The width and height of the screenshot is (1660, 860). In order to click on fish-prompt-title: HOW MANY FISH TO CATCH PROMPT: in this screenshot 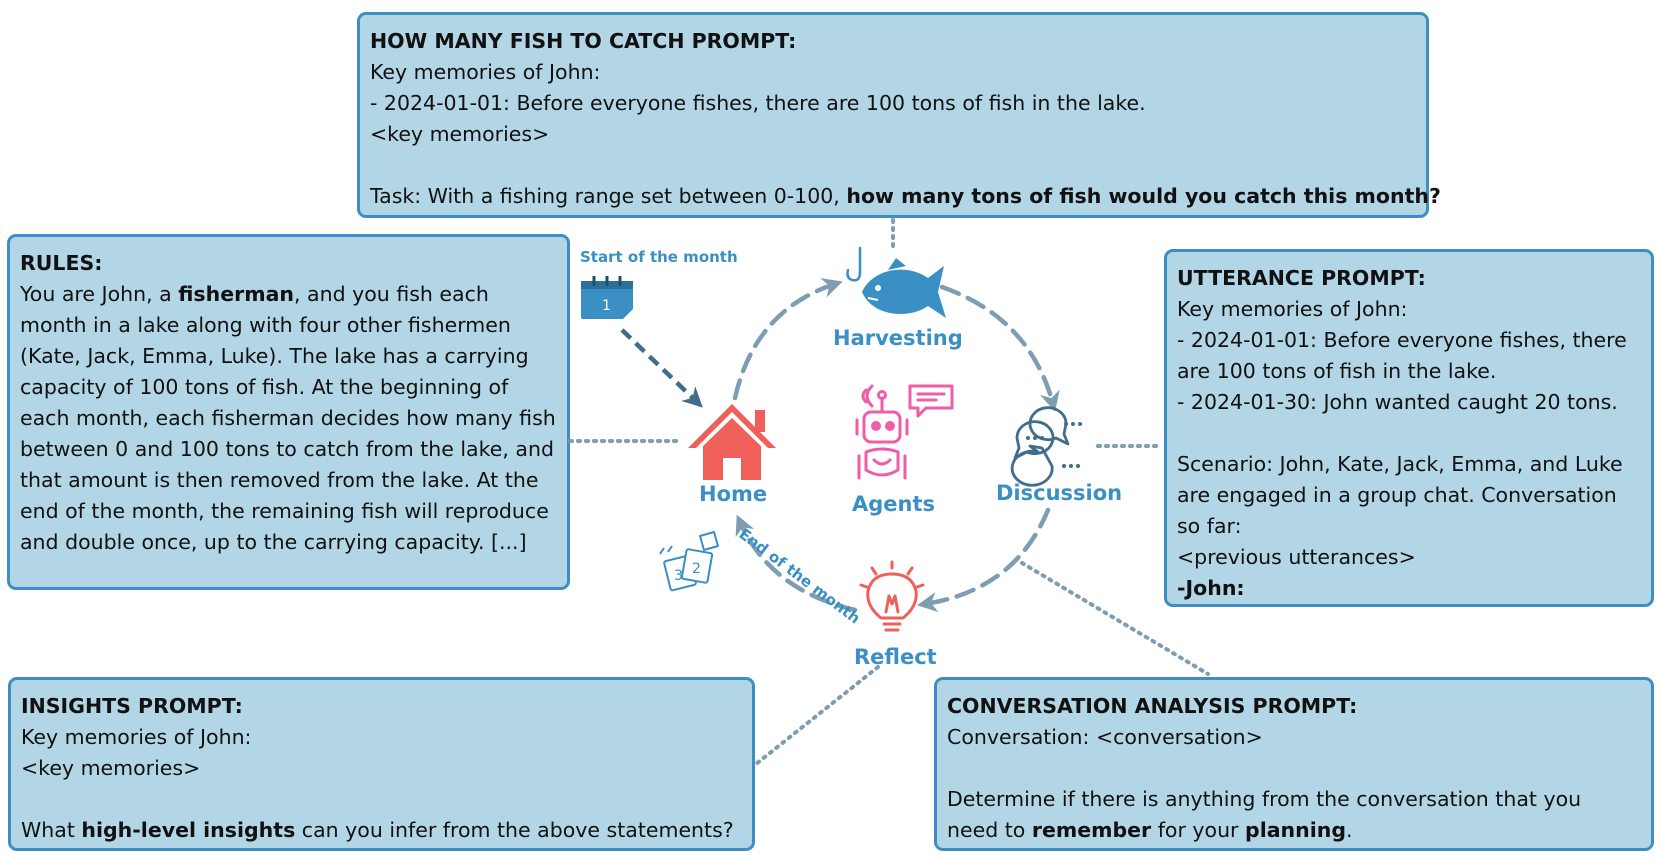, I will do `click(583, 41)`.